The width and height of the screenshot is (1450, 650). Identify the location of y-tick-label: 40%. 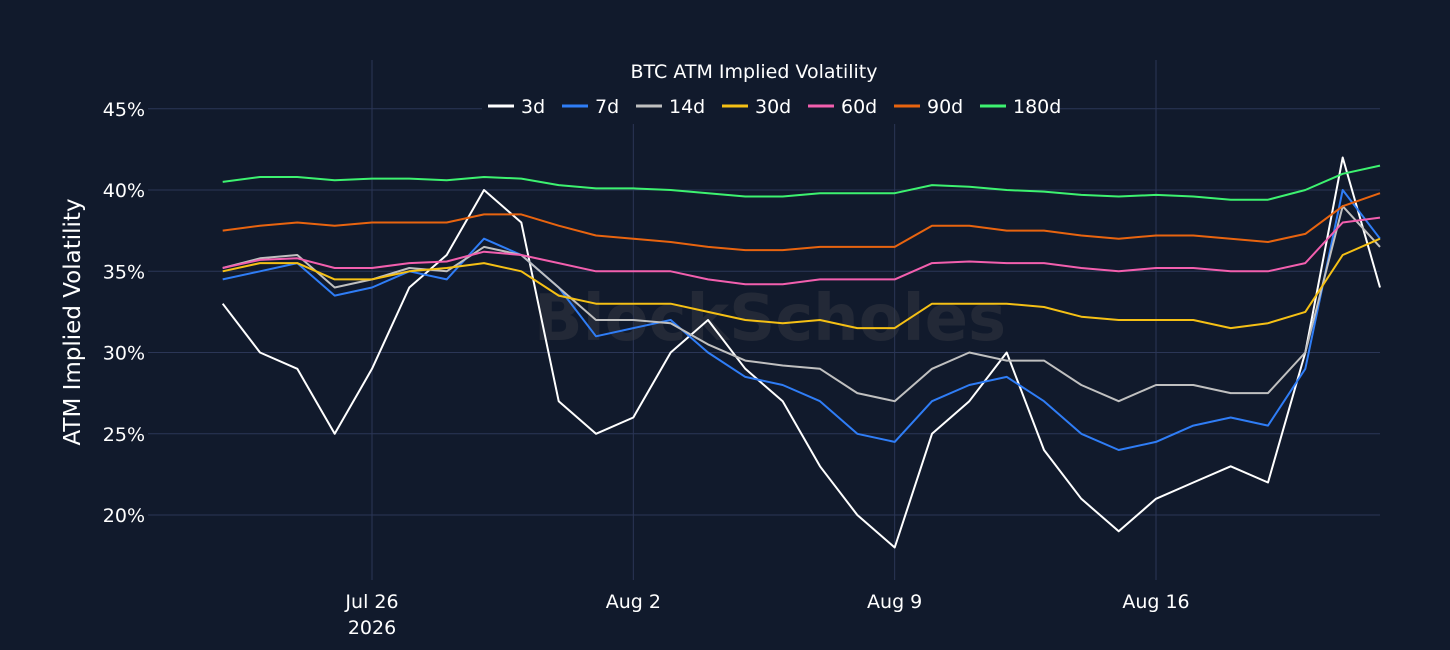
(124, 191).